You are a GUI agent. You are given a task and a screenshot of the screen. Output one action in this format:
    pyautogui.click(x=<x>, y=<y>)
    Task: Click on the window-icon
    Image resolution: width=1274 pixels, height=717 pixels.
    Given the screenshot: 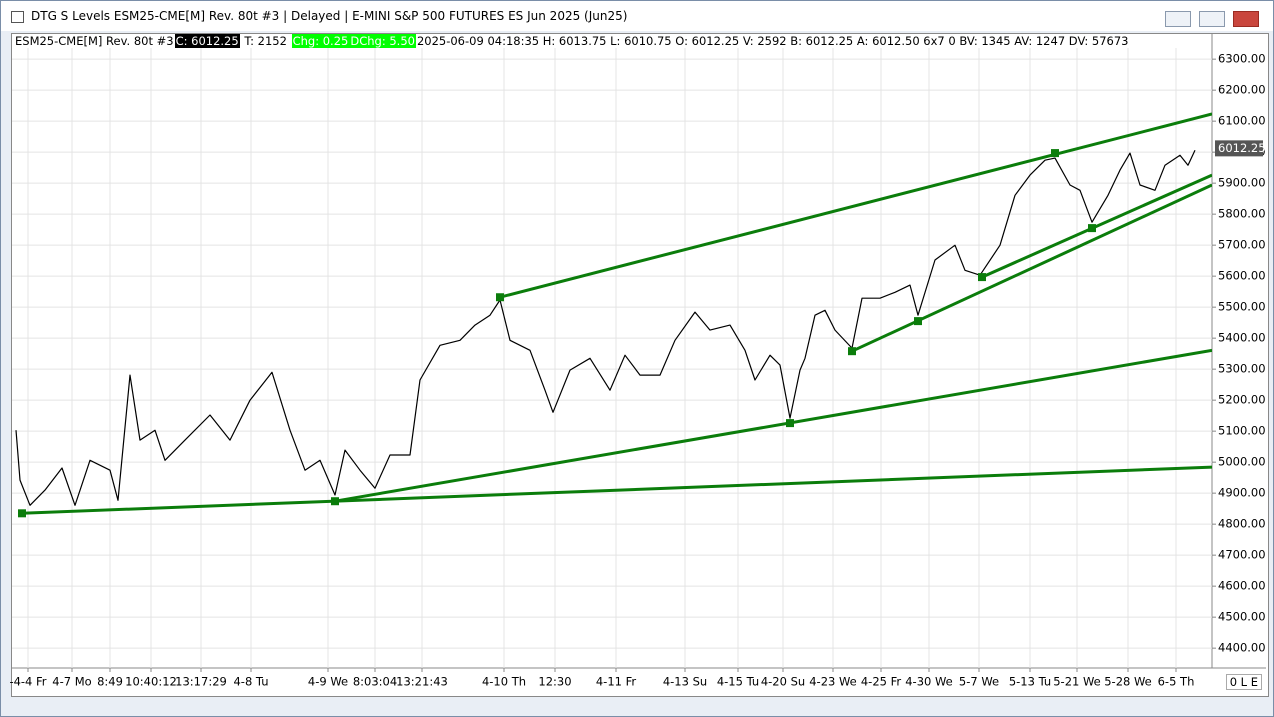 What is the action you would take?
    pyautogui.click(x=17, y=17)
    